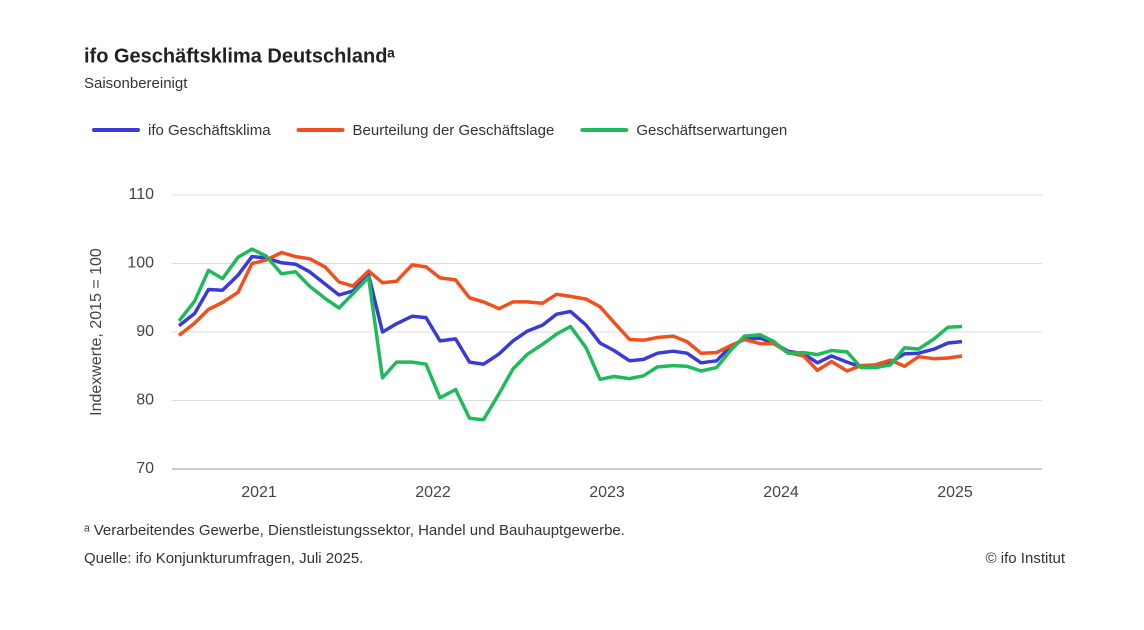 The image size is (1144, 630). What do you see at coordinates (711, 130) in the screenshot?
I see `legend-label: Geschäftserwartungen` at bounding box center [711, 130].